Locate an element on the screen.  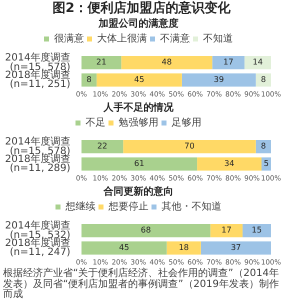
chart-title: 人手不足的情况 is located at coordinates (138, 108).